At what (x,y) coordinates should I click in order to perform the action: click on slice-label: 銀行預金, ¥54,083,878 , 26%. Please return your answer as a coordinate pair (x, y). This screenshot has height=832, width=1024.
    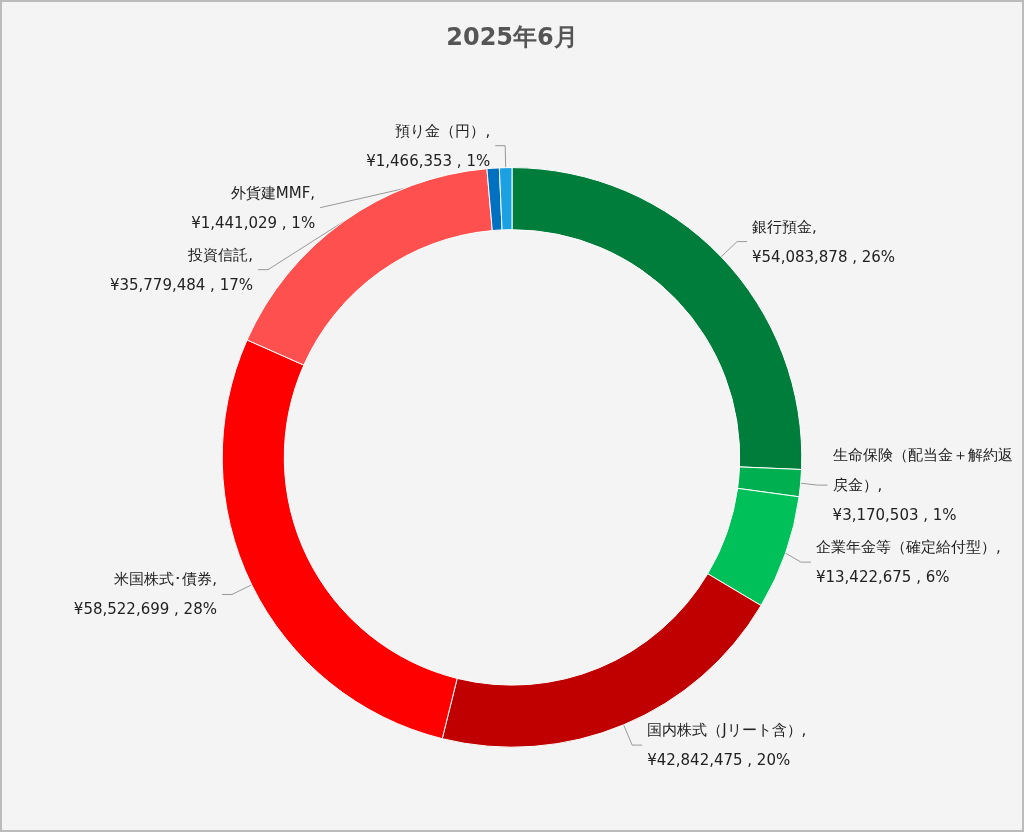
    Looking at the image, I should click on (824, 241).